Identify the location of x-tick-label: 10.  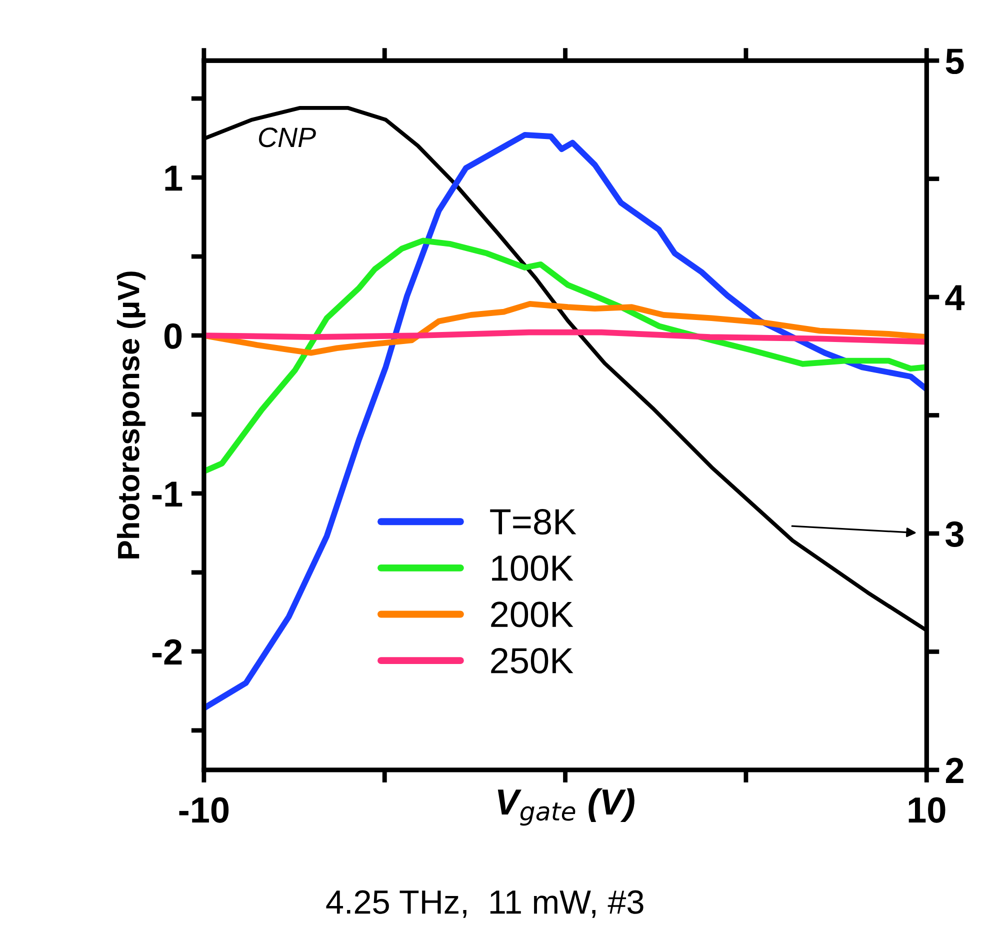
(927, 810).